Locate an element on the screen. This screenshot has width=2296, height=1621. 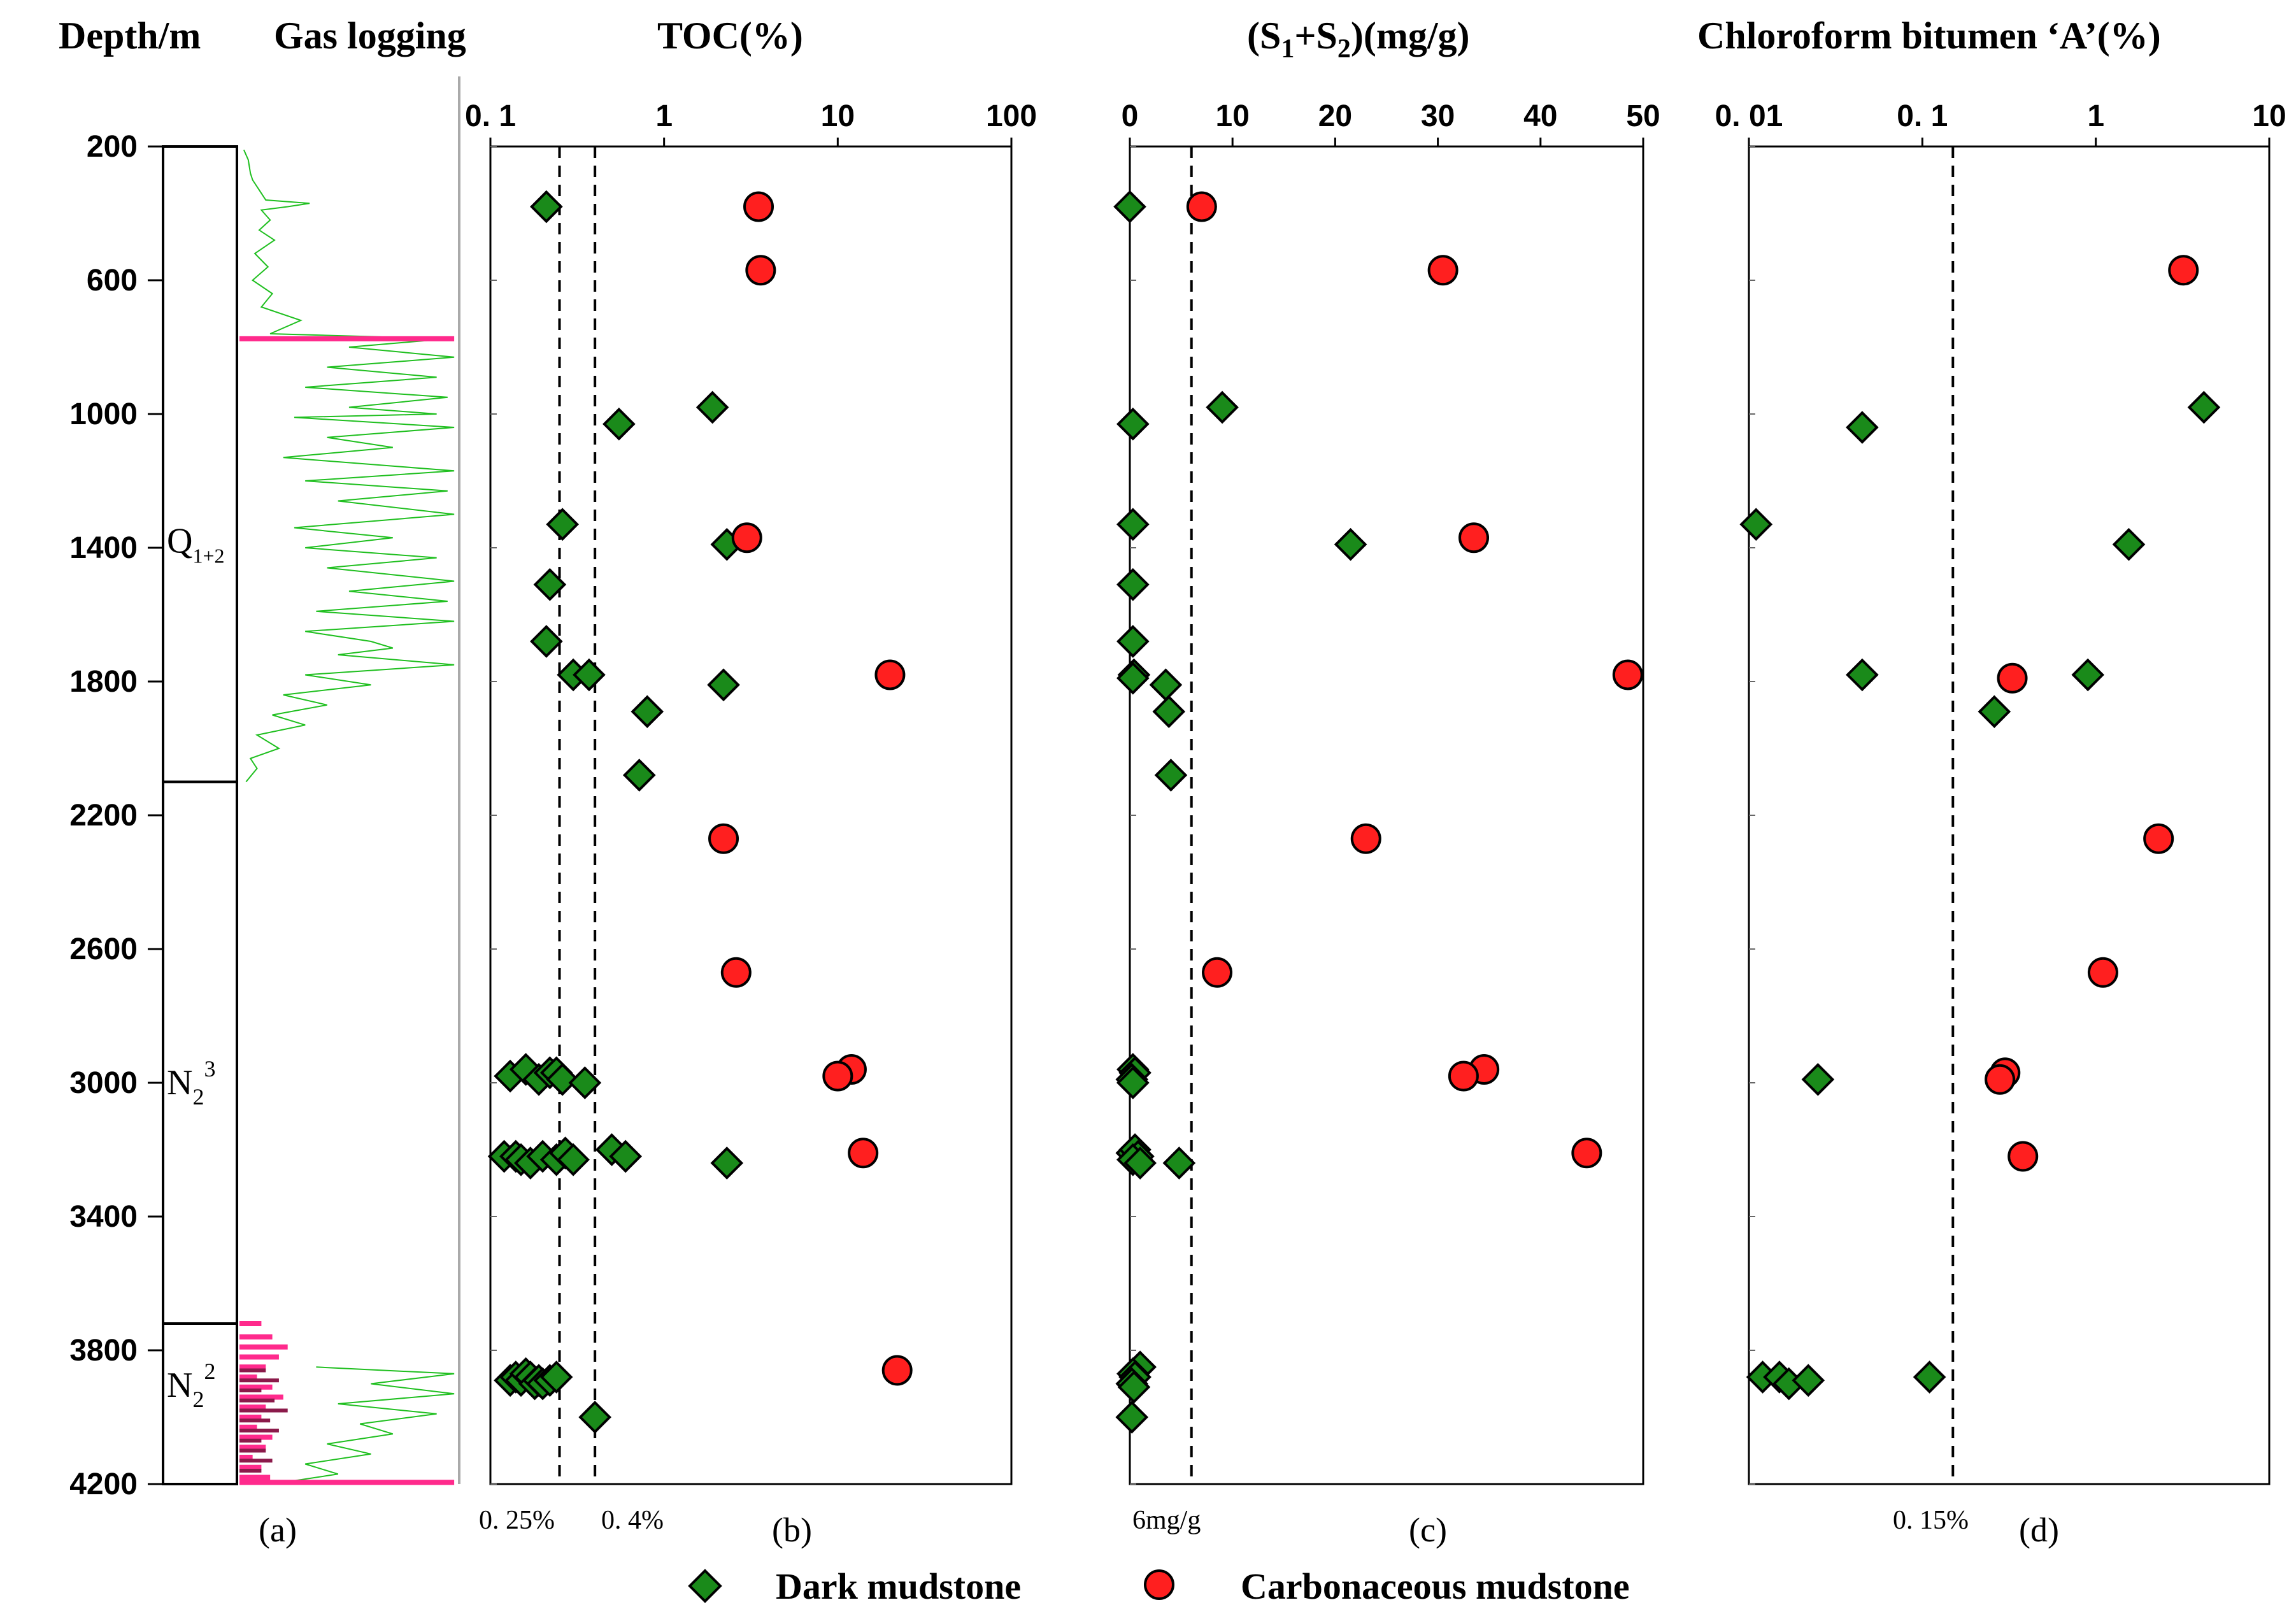
depth-tick-label: 4200 is located at coordinates (103, 1484).